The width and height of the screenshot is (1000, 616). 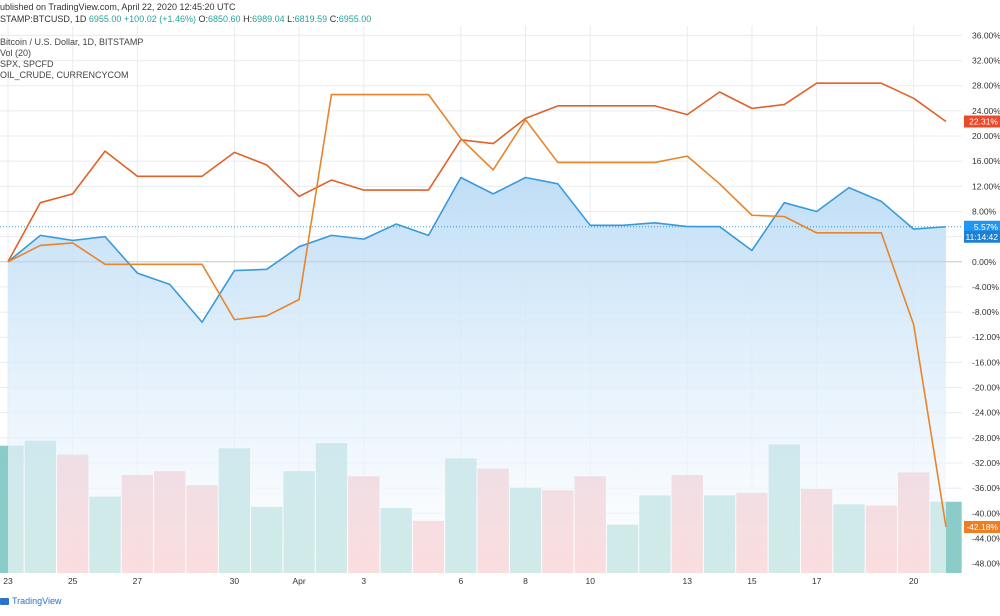 I want to click on y-tick-label: -12.00%, so click(x=986, y=337).